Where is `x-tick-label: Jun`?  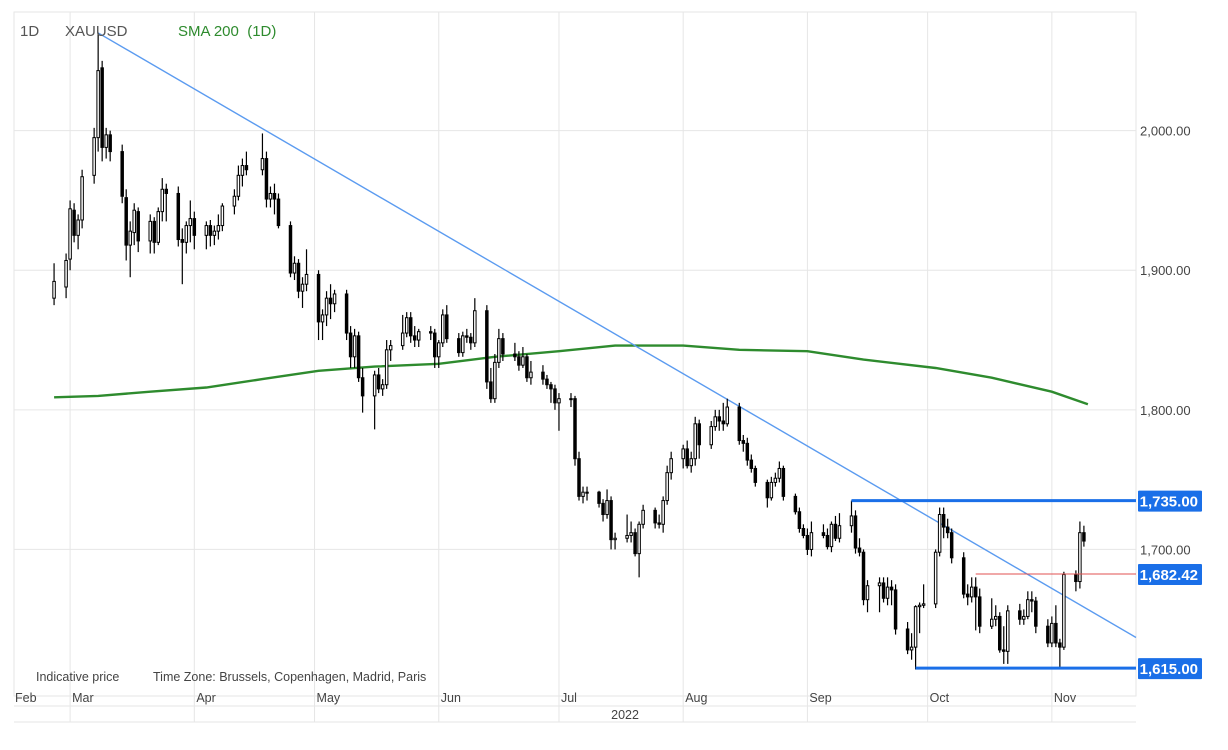
x-tick-label: Jun is located at coordinates (451, 698).